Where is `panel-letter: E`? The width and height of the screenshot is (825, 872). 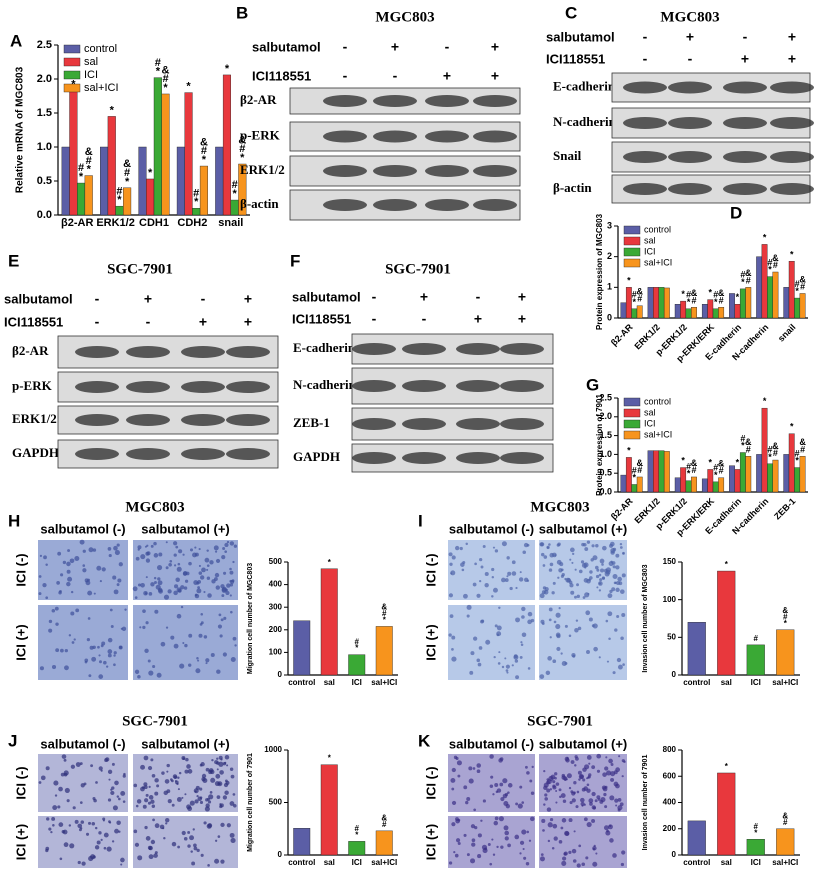 panel-letter: E is located at coordinates (13, 260).